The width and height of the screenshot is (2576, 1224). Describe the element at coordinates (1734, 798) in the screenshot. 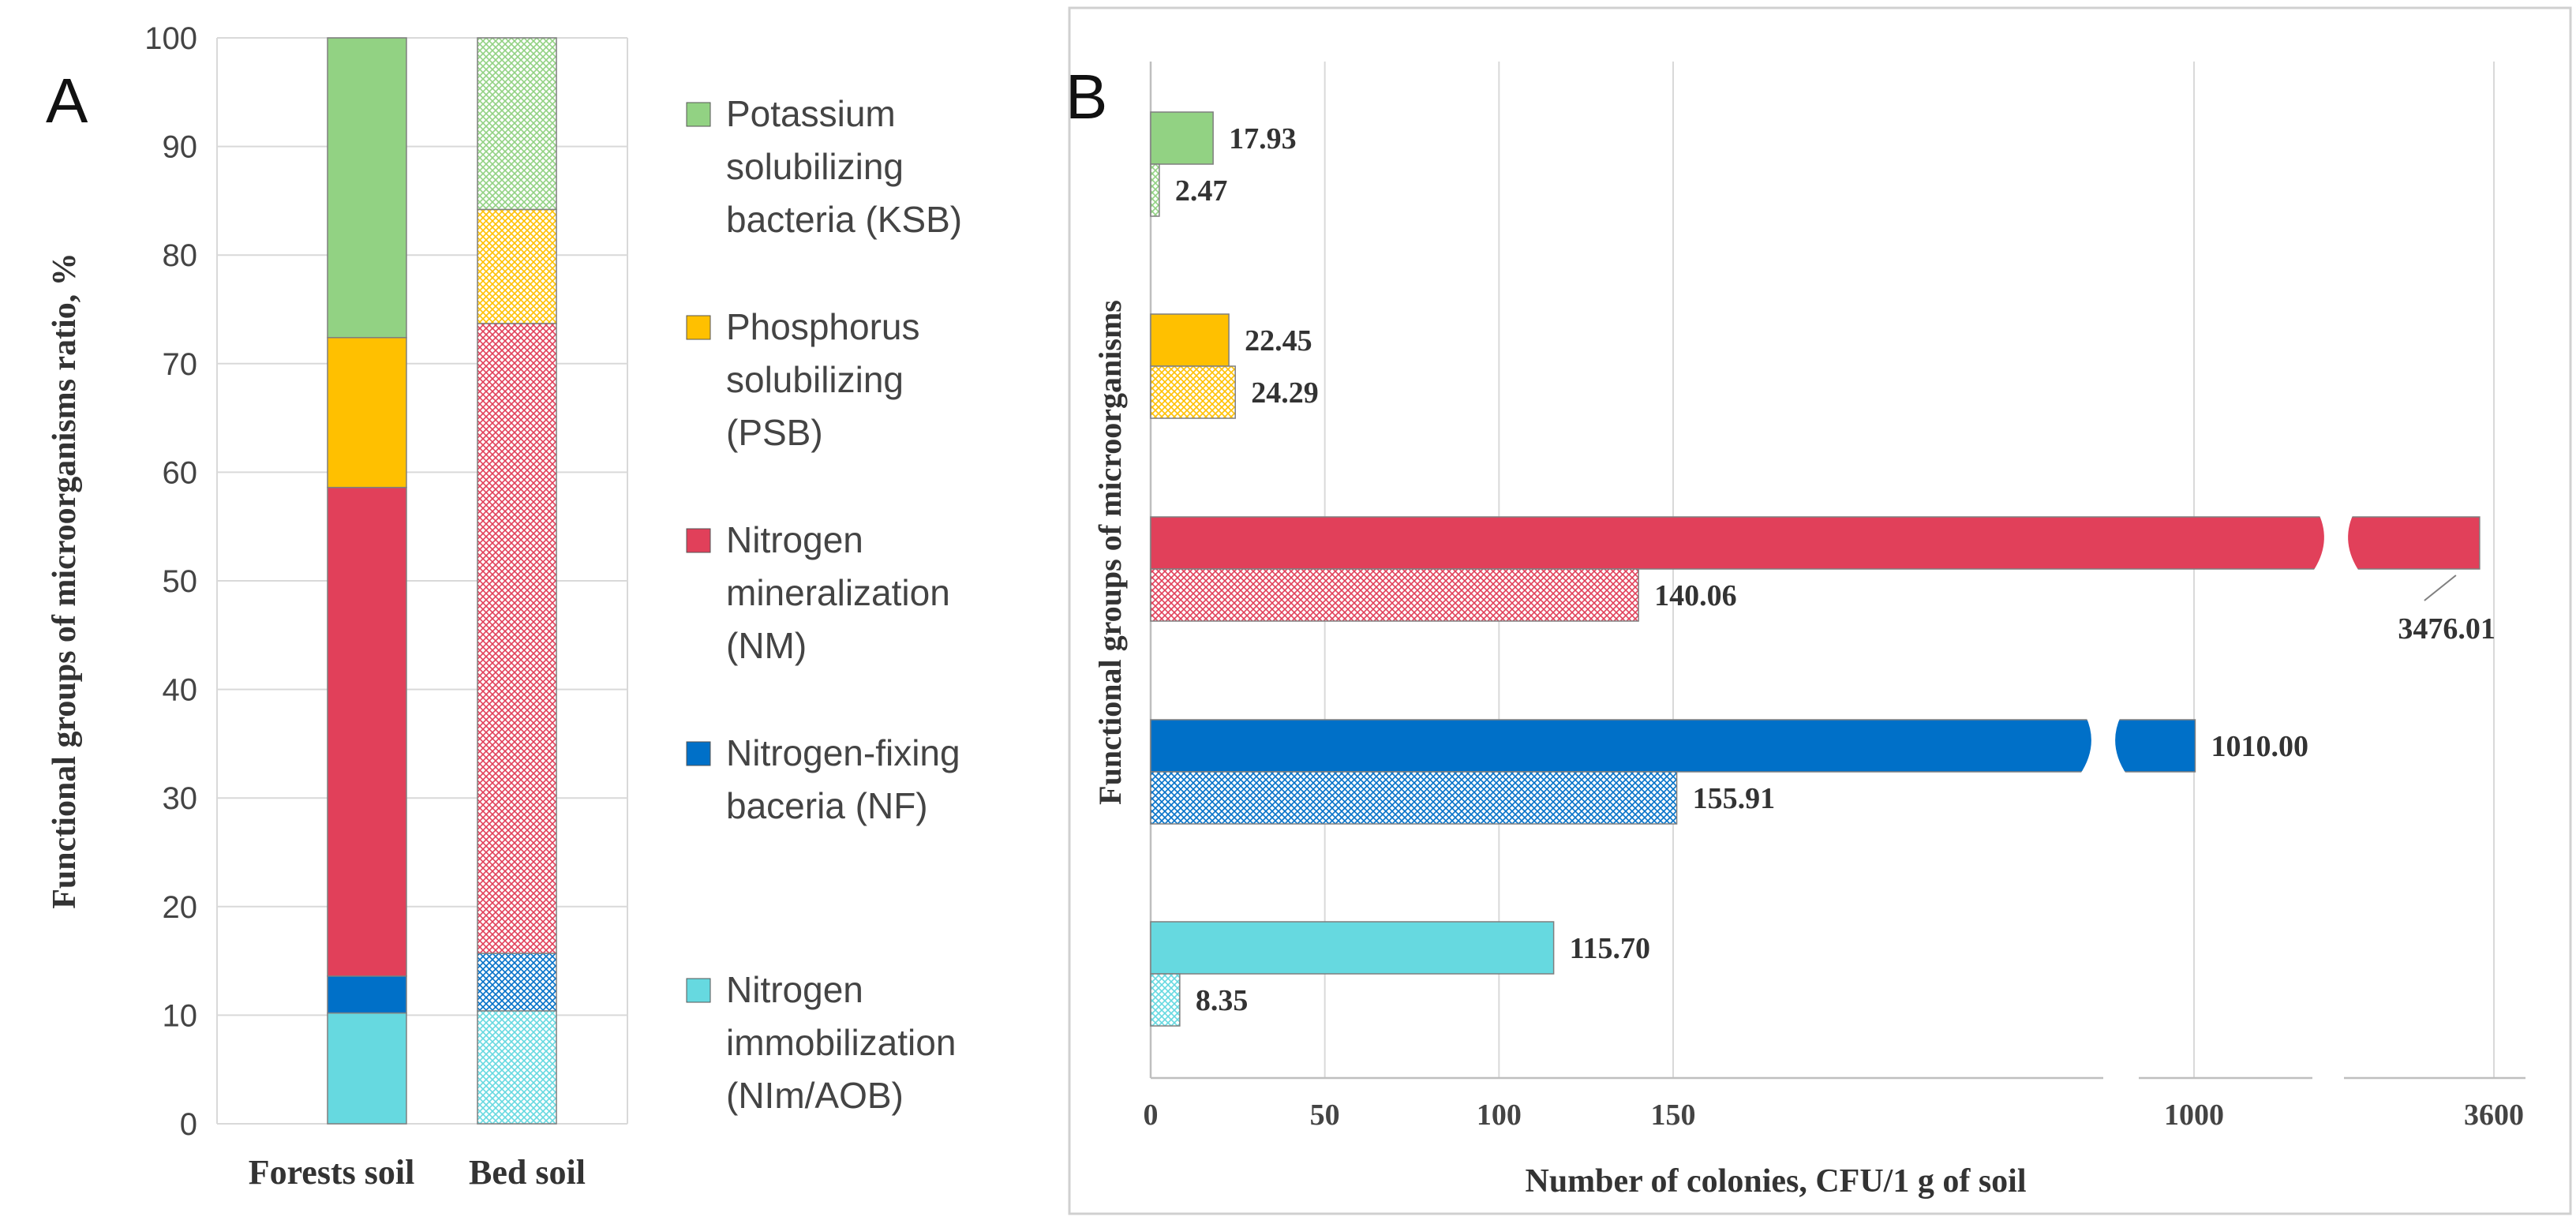

I see `panel-b-value-label: 155.91` at that location.